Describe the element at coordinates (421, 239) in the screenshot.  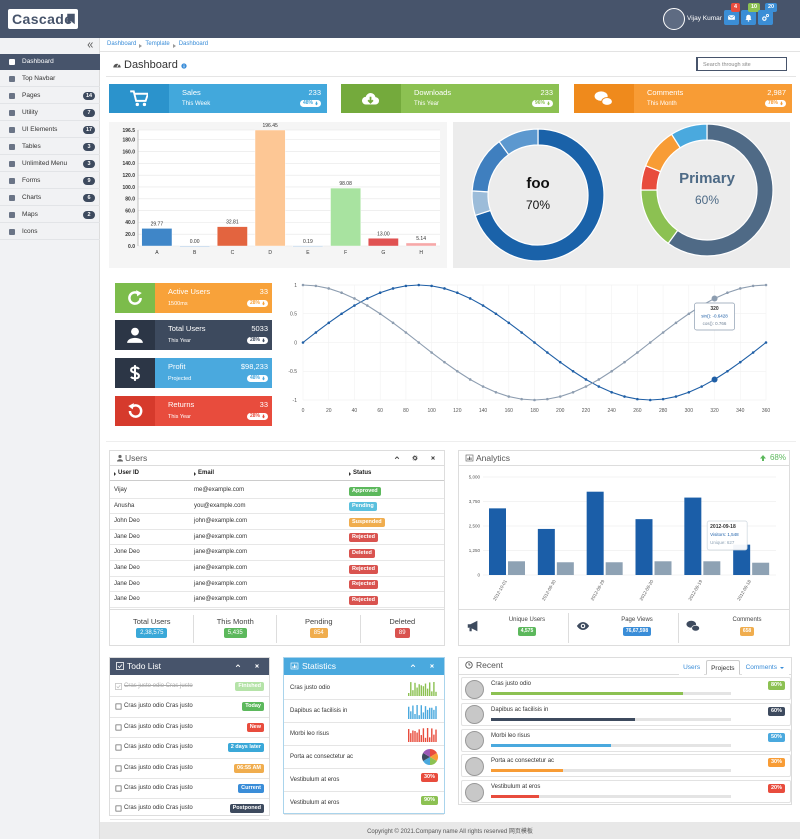
I see `bar-value-label: 5.14` at that location.